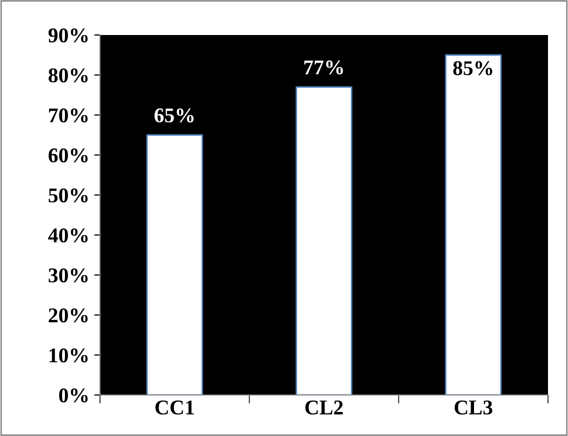 The width and height of the screenshot is (568, 436). What do you see at coordinates (68, 195) in the screenshot?
I see `y-tick-label: 50%` at bounding box center [68, 195].